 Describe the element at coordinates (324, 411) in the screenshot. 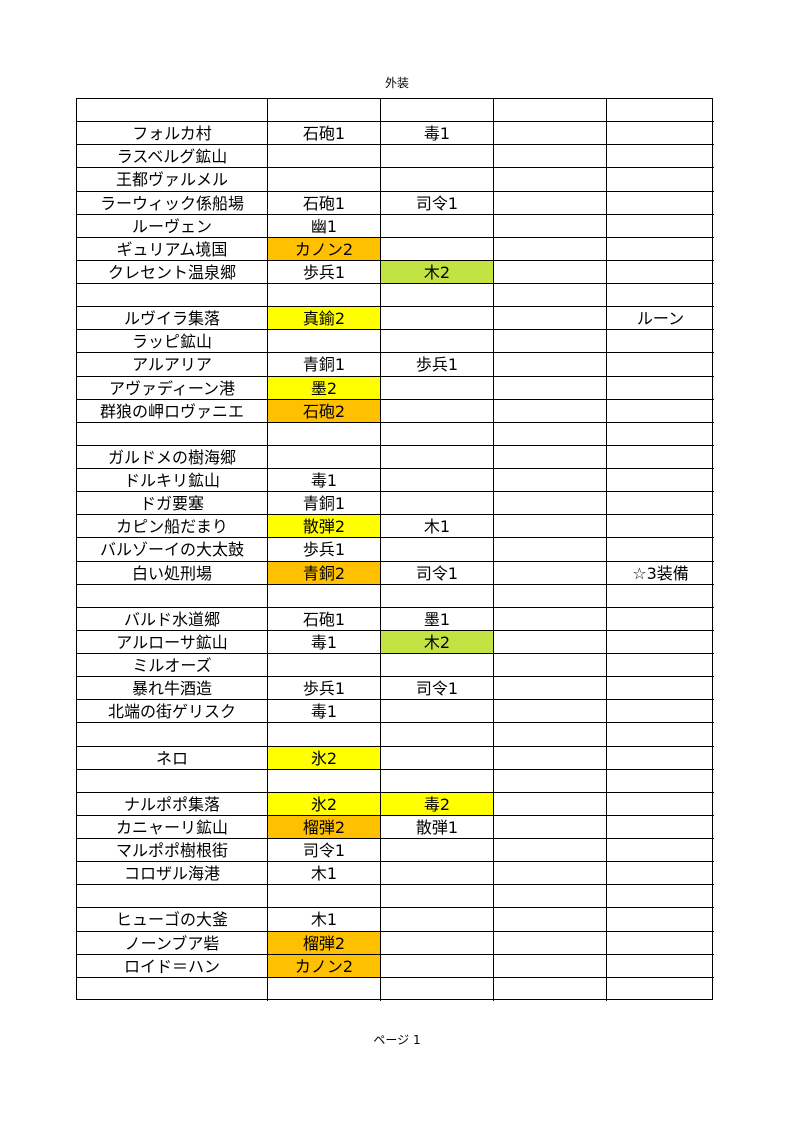

I see `col2-cell: 石砲2` at that location.